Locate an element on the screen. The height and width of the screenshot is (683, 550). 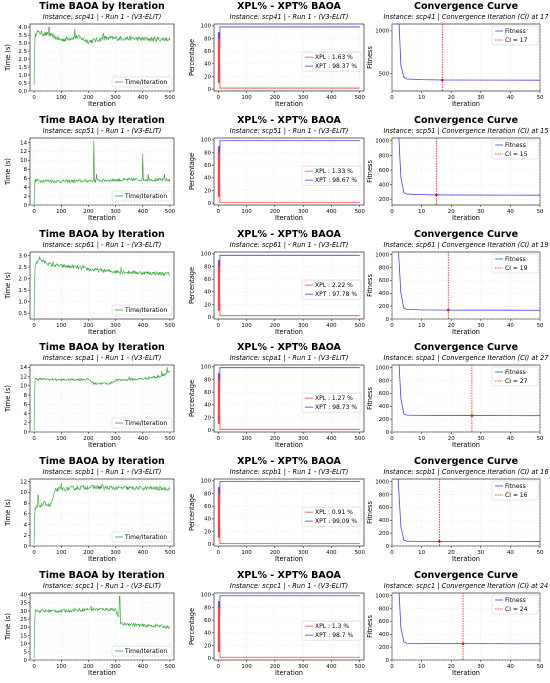
legend-label-xpt: XPT : 98.7 % is located at coordinates (334, 635).